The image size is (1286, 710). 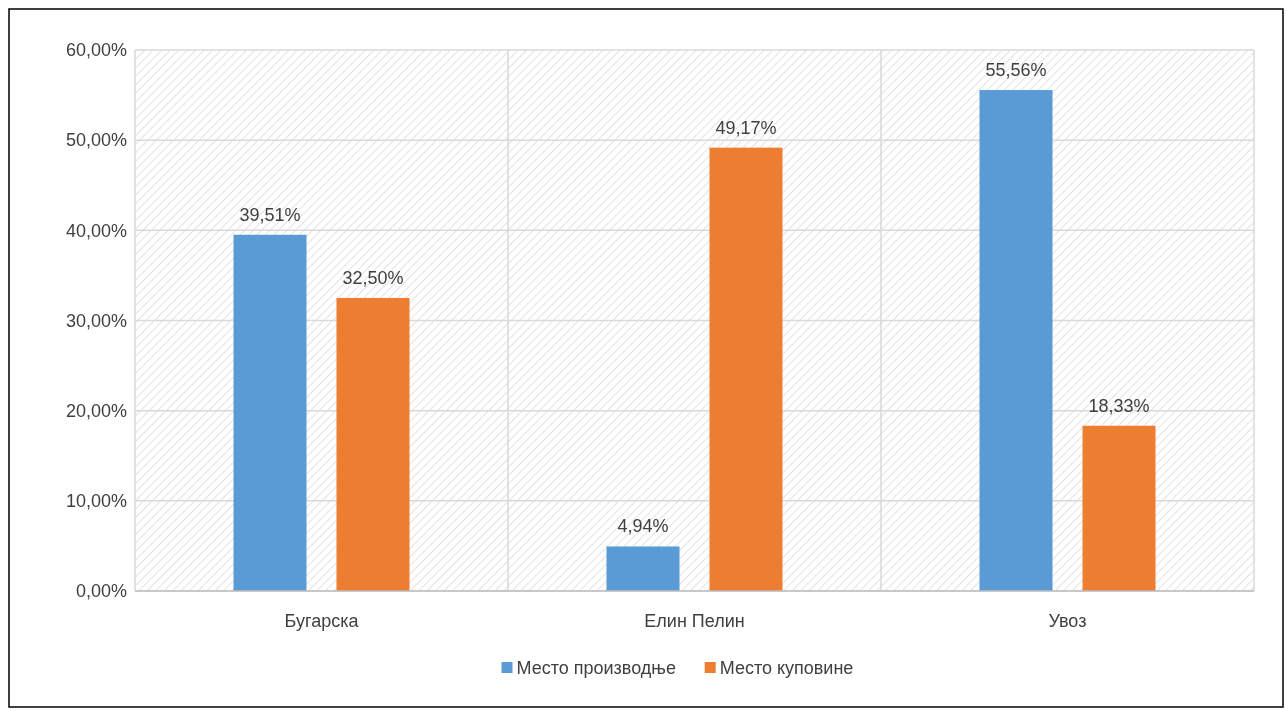 What do you see at coordinates (96, 50) in the screenshot?
I see `y-tick-label: 60,00%` at bounding box center [96, 50].